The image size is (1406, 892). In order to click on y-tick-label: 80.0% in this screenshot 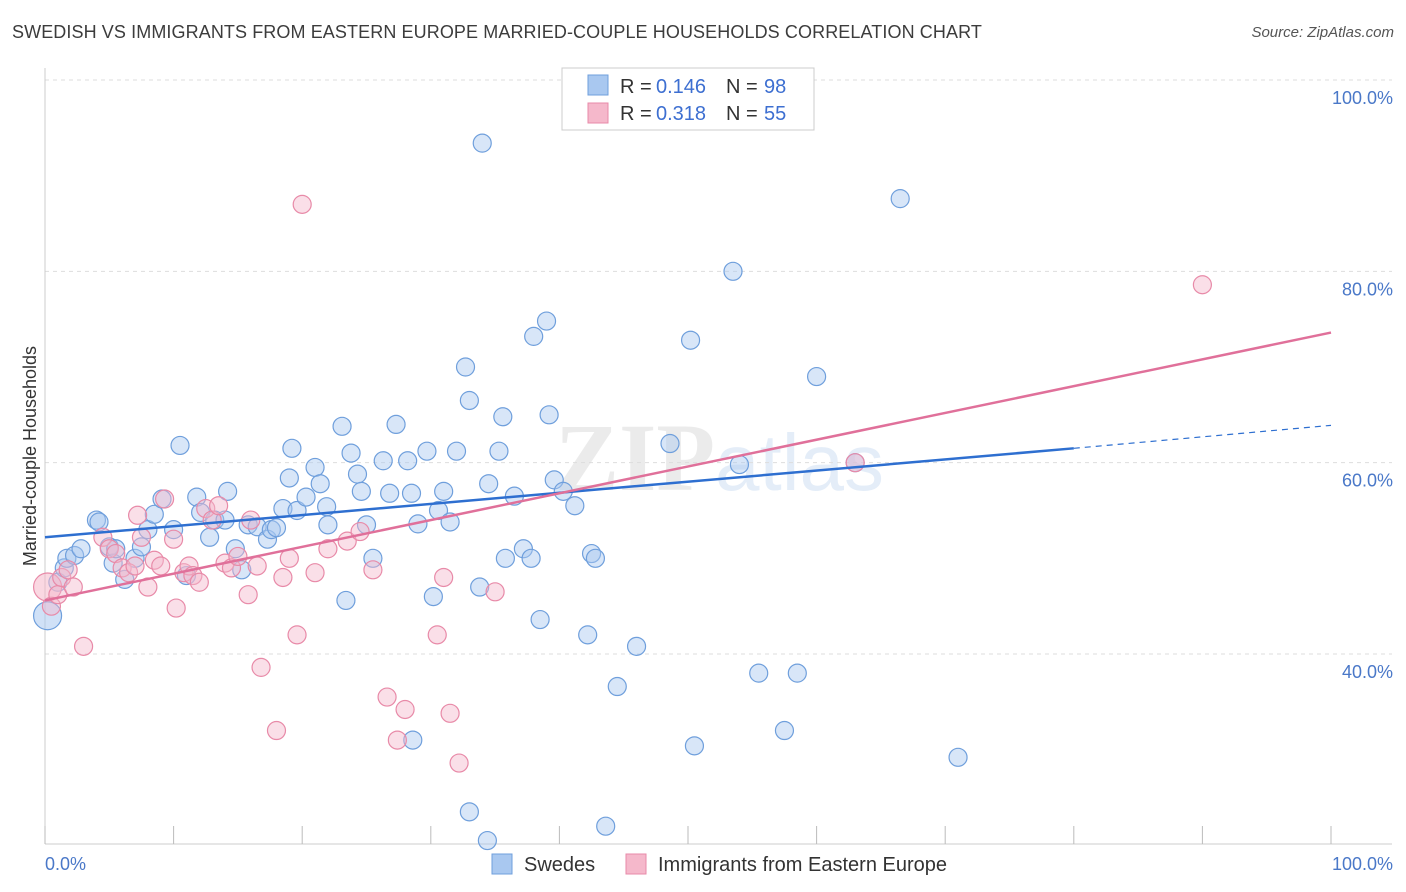, I will do `click(1367, 289)`.